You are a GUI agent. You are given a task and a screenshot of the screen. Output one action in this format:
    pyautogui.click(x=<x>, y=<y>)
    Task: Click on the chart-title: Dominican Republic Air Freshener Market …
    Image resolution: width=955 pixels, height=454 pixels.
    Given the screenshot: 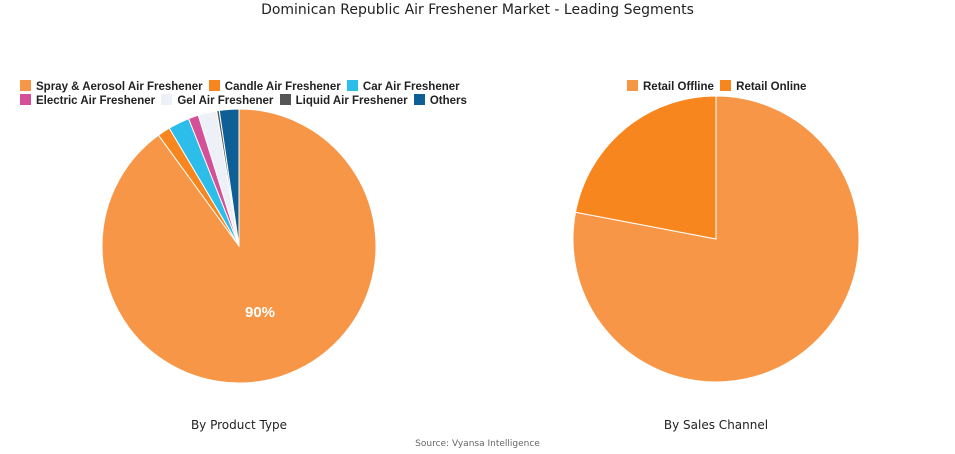 What is the action you would take?
    pyautogui.click(x=477, y=10)
    